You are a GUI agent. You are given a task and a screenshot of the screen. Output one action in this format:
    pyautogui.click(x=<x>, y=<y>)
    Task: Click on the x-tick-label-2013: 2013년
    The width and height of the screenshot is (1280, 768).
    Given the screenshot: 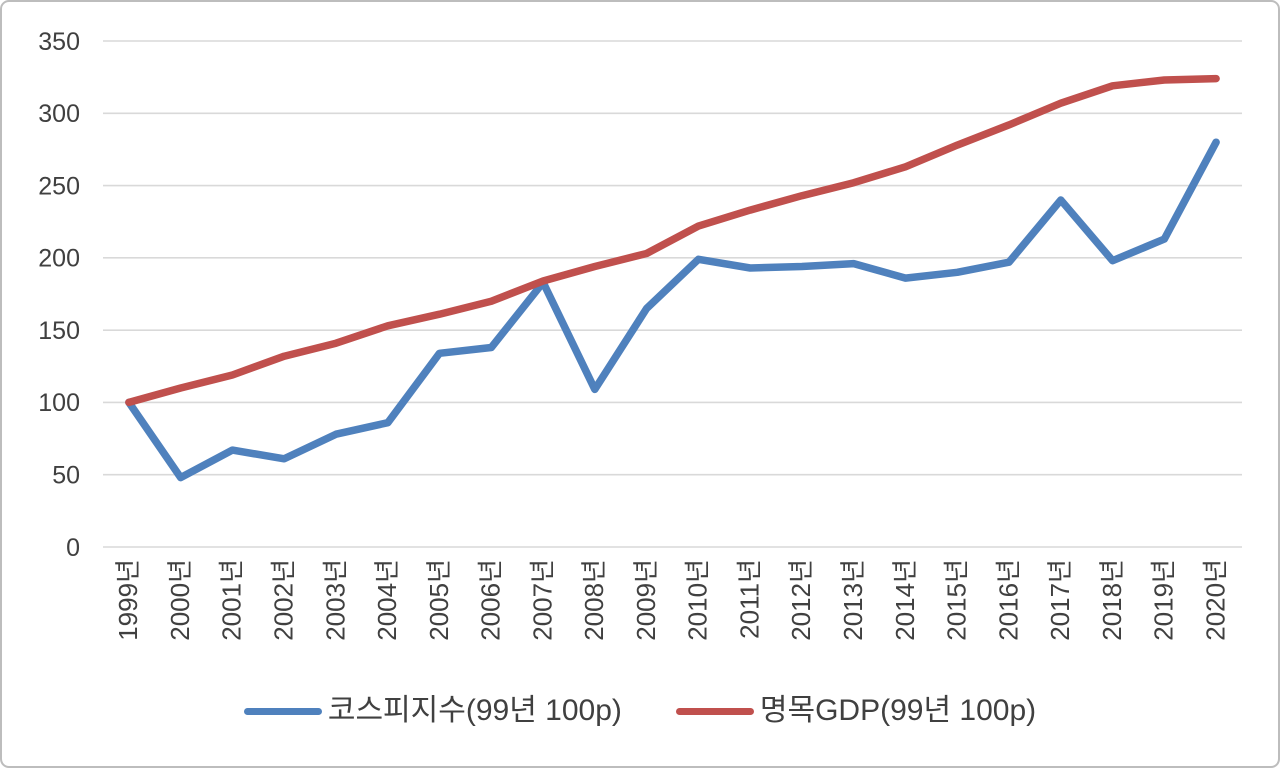 What is the action you would take?
    pyautogui.click(x=853, y=600)
    